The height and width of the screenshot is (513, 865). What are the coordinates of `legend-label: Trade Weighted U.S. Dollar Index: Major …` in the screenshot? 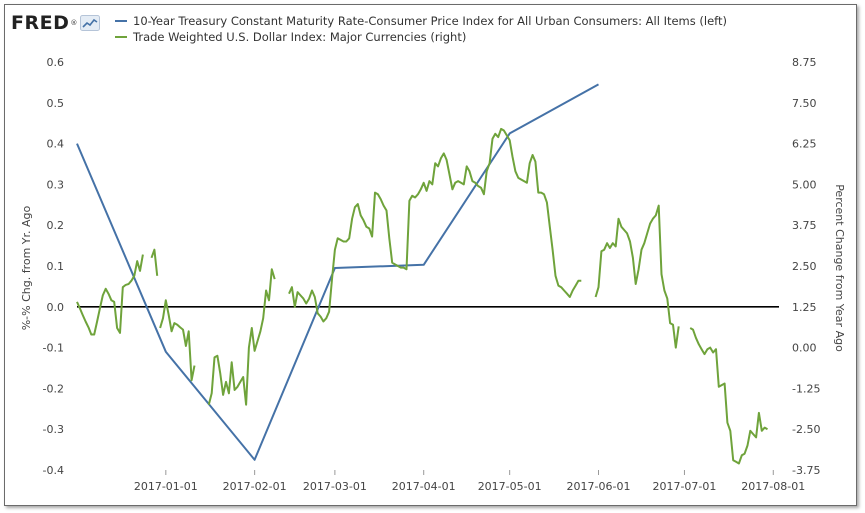 It's located at (300, 37).